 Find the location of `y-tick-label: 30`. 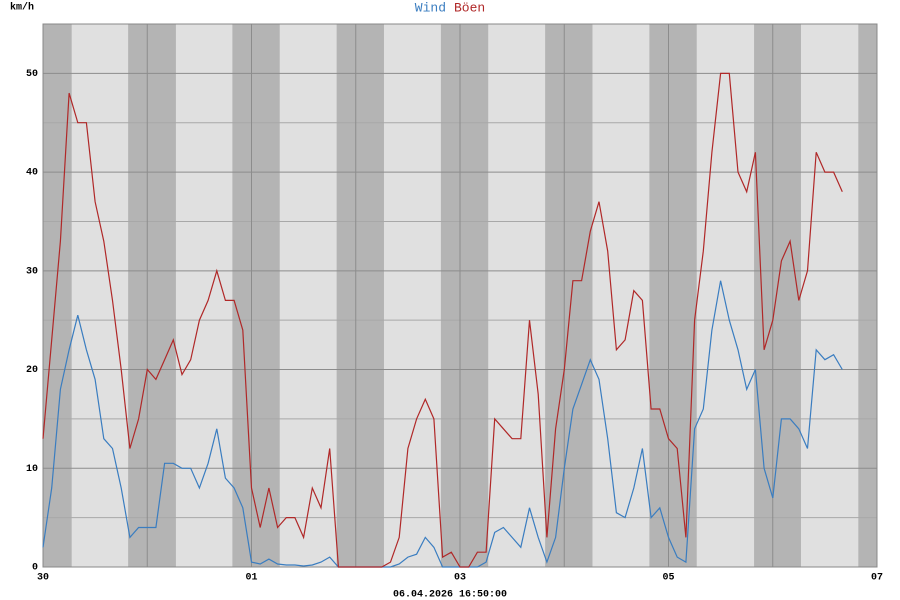

y-tick-label: 30 is located at coordinates (32, 271).